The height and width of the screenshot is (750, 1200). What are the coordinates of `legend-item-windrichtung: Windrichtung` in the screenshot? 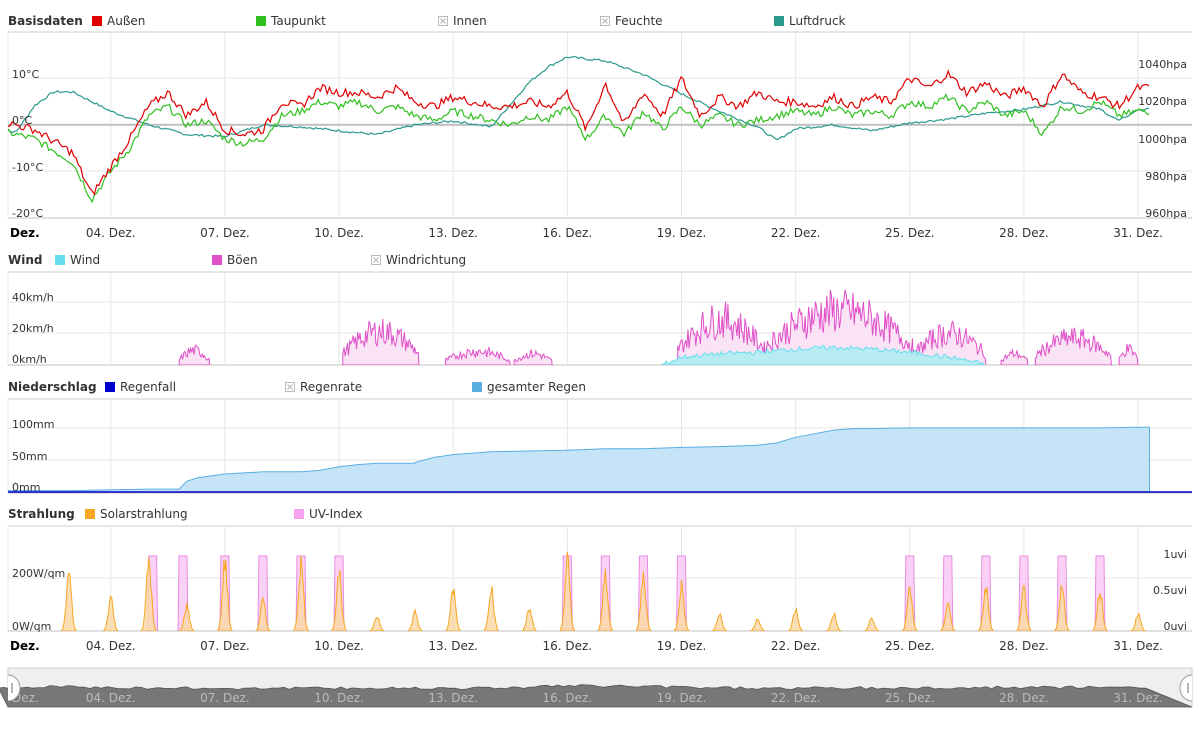 It's located at (419, 260).